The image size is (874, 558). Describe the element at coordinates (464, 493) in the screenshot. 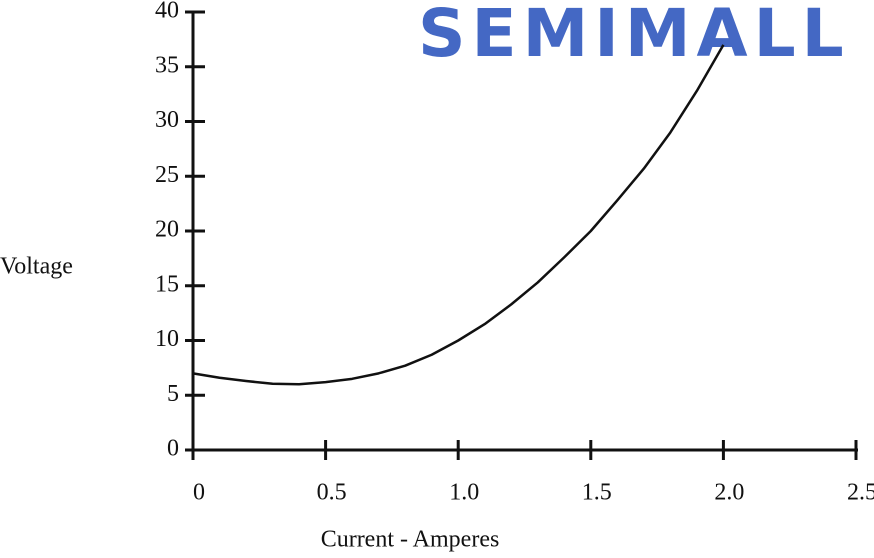

I see `x-tick-label: 1.0` at that location.